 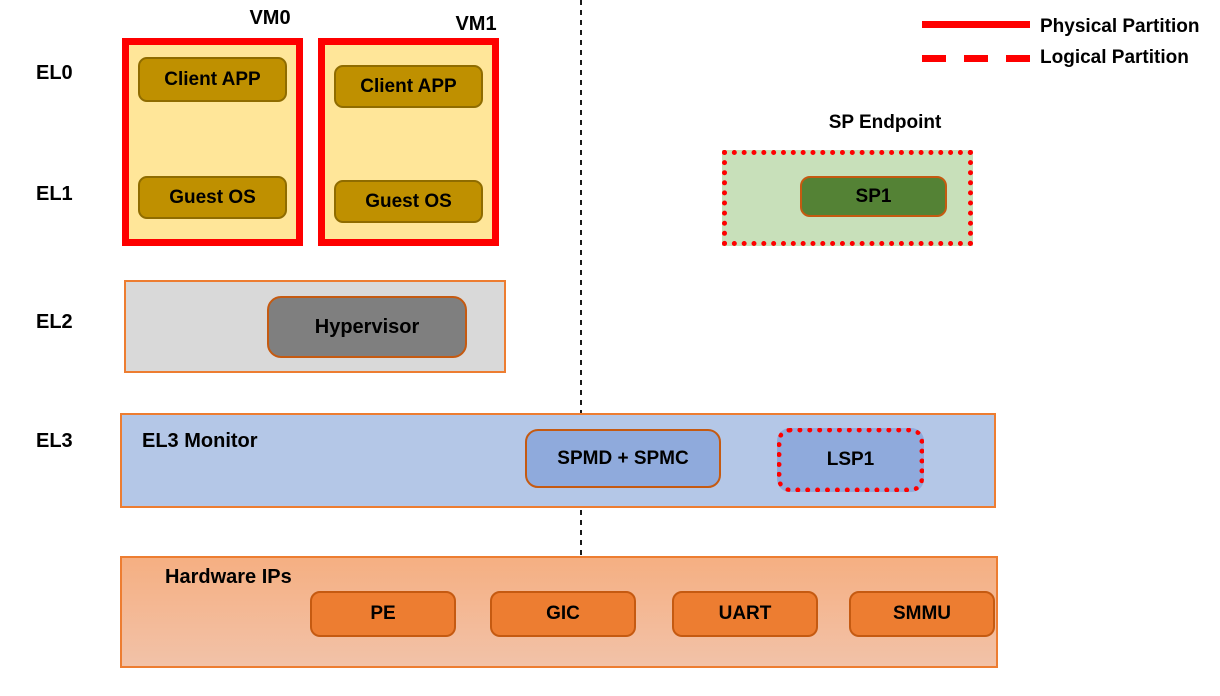 What do you see at coordinates (54, 194) in the screenshot?
I see `el1-label: EL1` at bounding box center [54, 194].